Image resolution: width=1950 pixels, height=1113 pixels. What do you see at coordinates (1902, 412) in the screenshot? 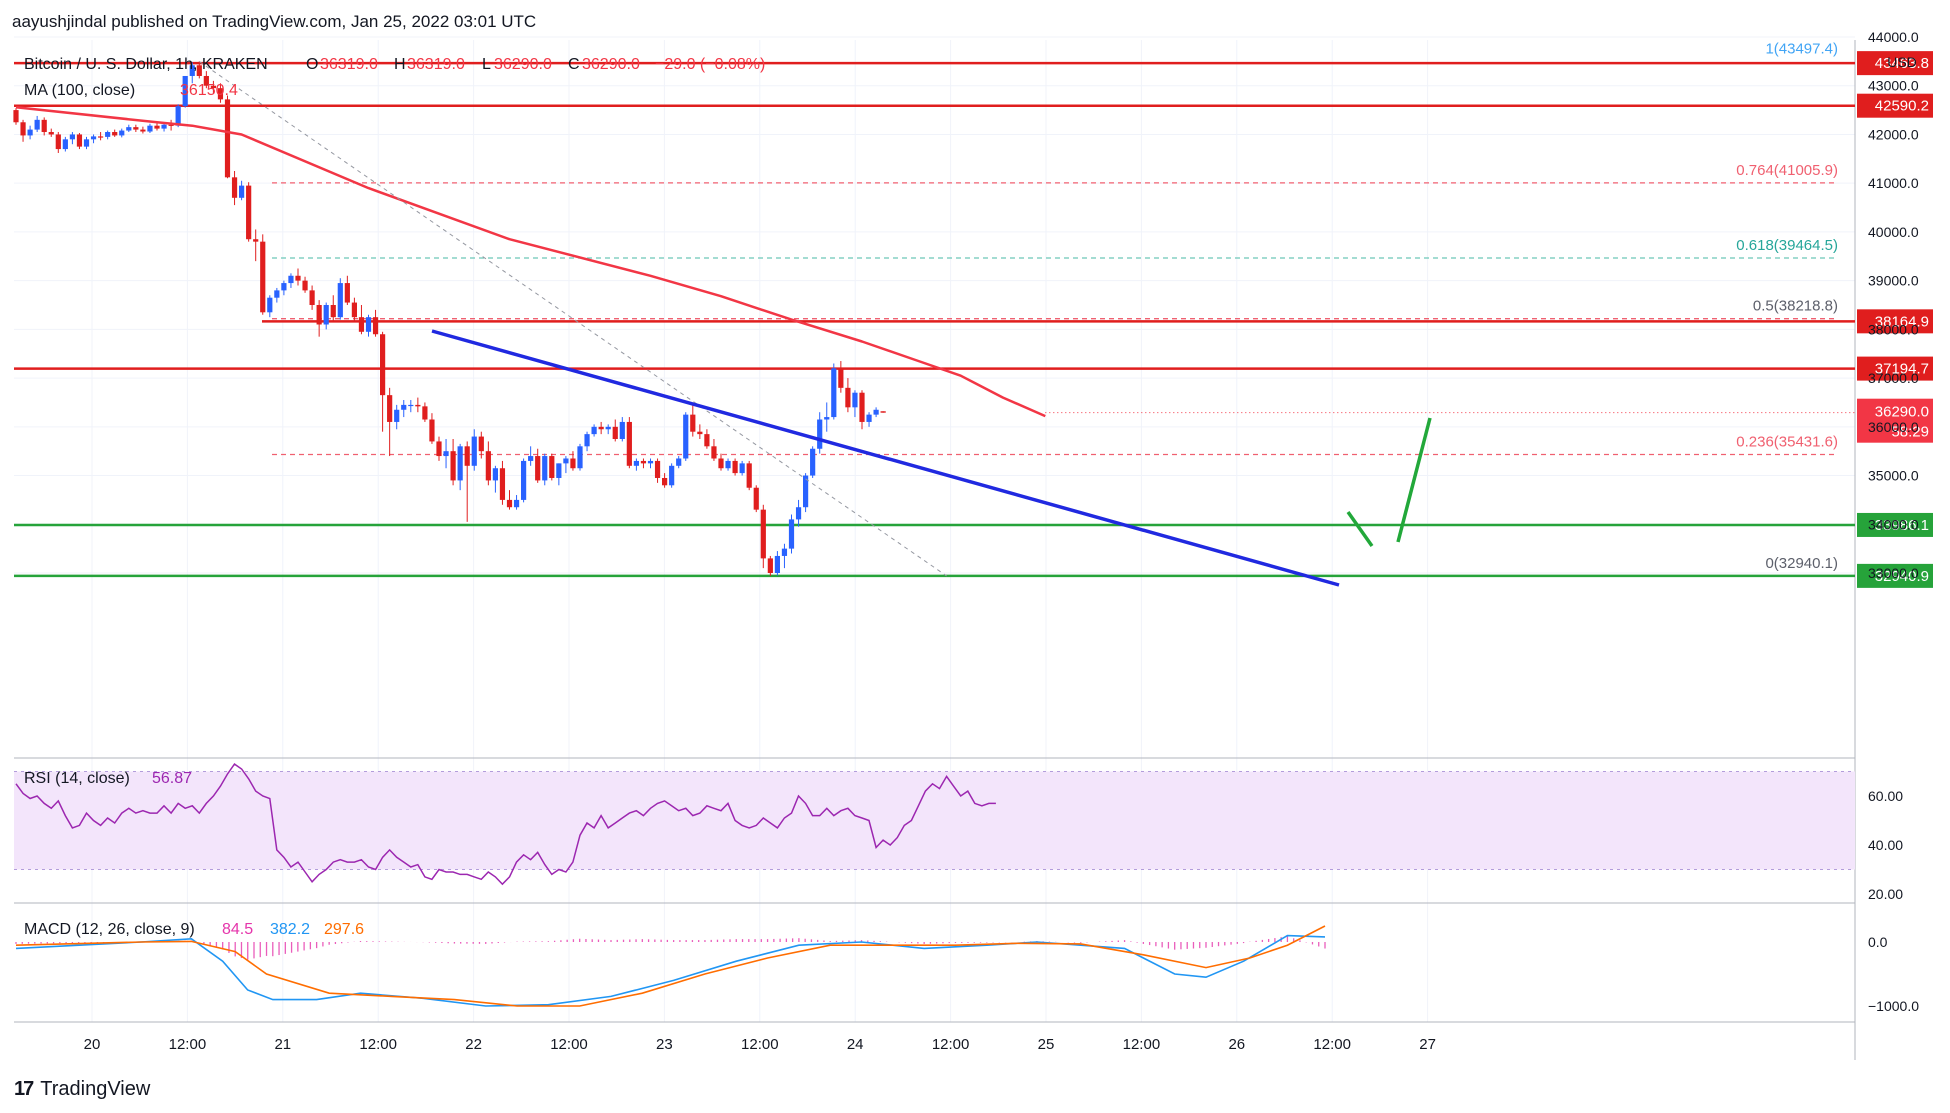
I see `current-price-text: 36290.0` at bounding box center [1902, 412].